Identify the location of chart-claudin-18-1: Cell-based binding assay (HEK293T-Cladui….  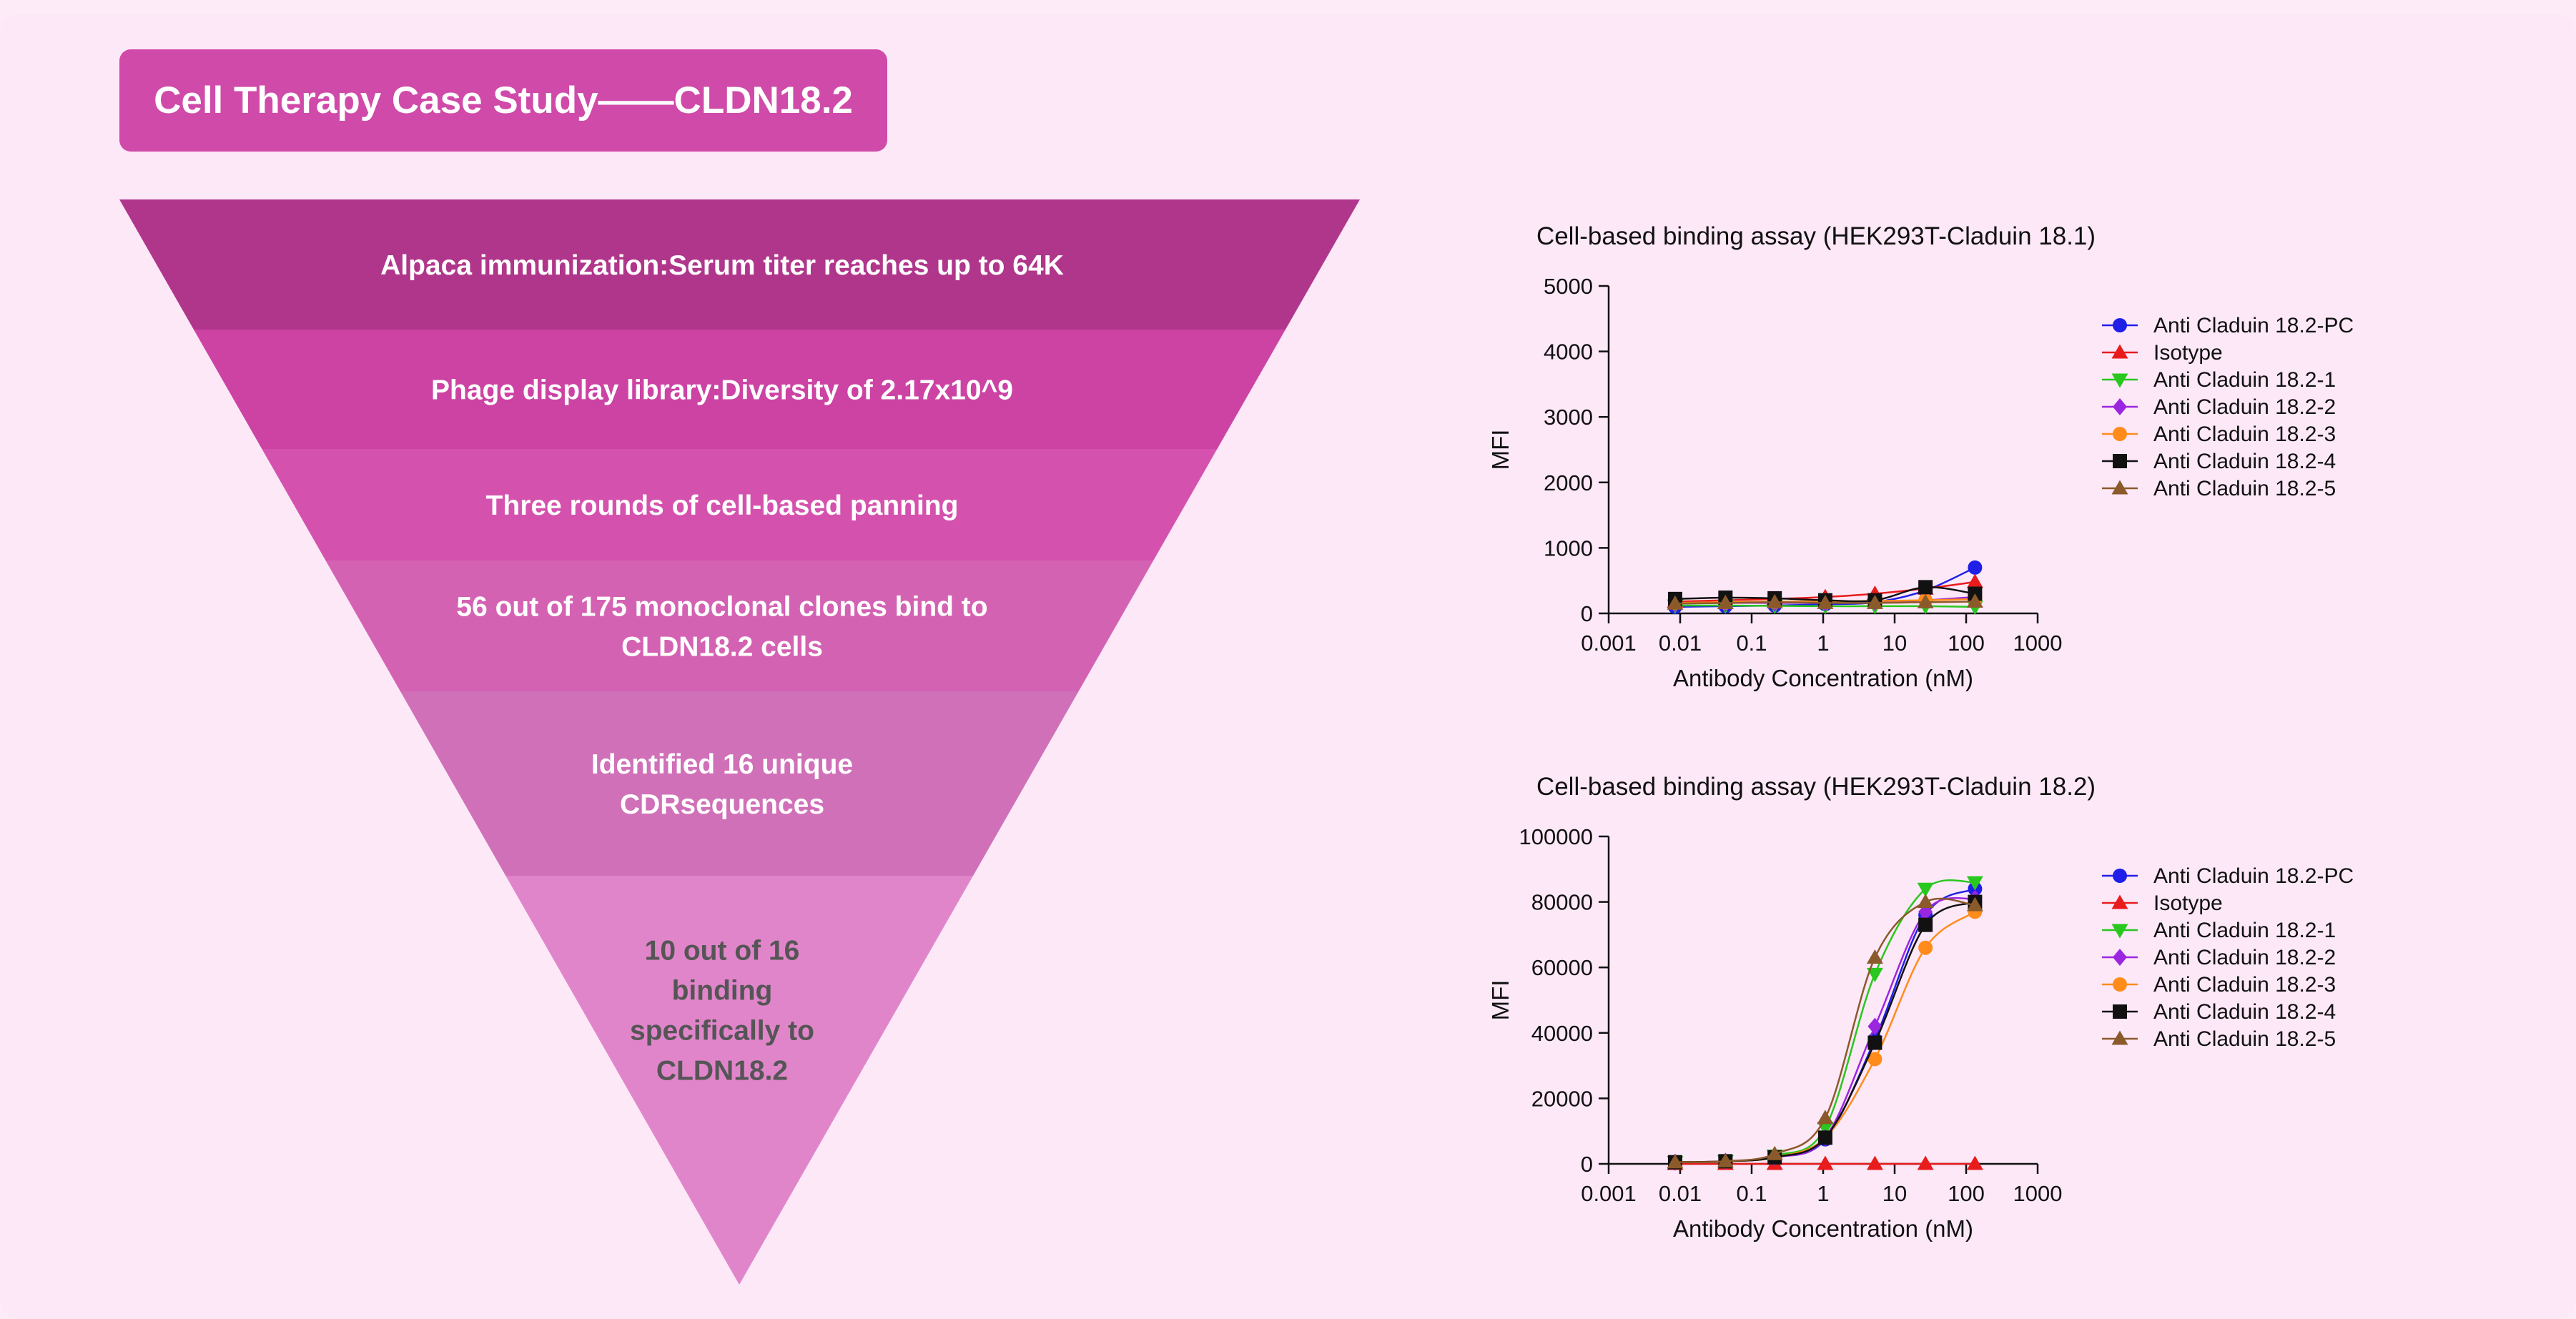
(1959, 463).